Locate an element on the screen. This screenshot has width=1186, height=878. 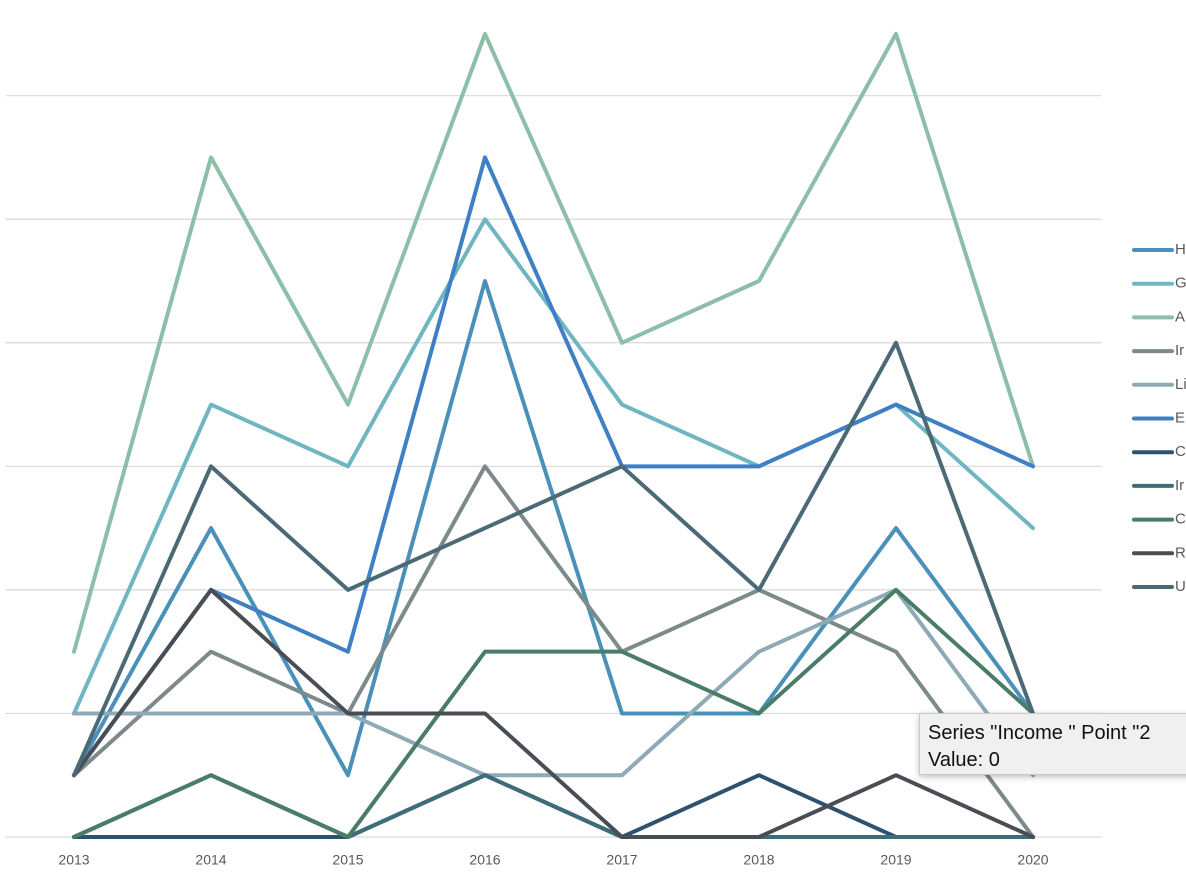
tooltip-value: Value: 0 is located at coordinates (964, 760).